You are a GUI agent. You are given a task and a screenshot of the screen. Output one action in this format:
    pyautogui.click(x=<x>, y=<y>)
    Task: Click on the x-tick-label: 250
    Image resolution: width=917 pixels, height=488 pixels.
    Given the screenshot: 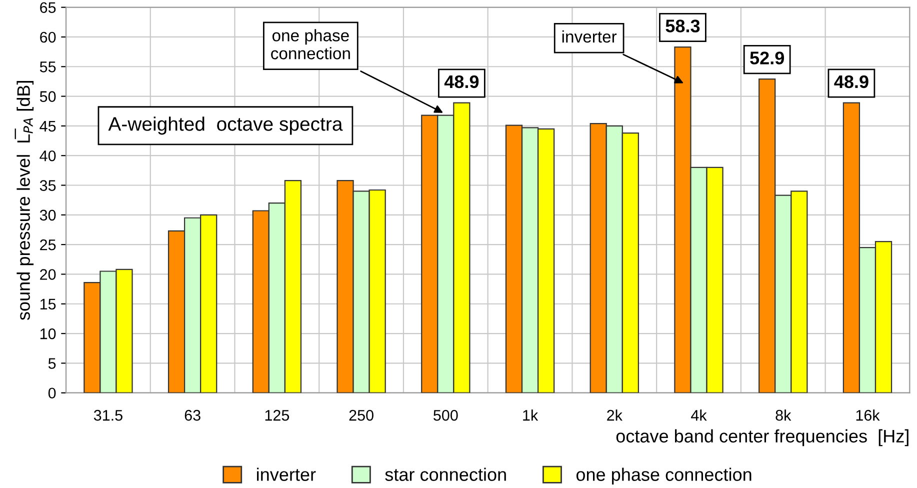 What is the action you would take?
    pyautogui.click(x=361, y=415)
    